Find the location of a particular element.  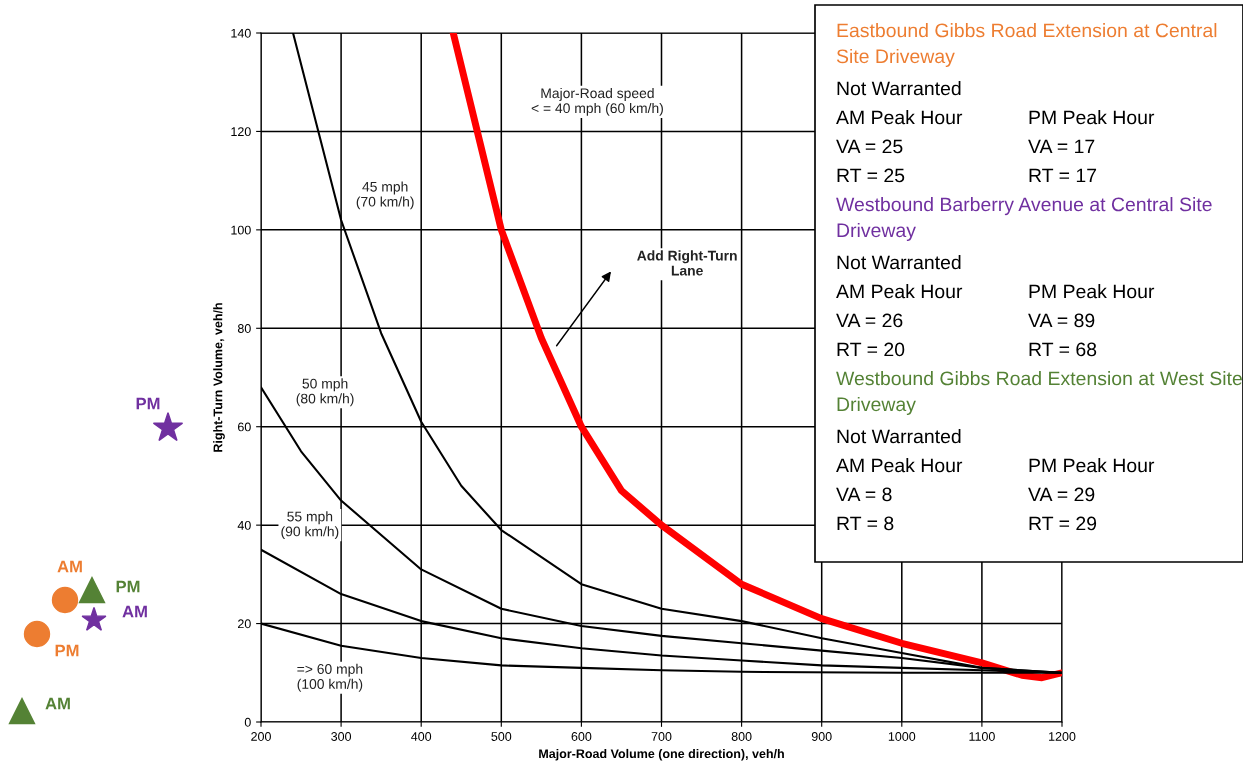

x-tick-label: 900 is located at coordinates (821, 736).